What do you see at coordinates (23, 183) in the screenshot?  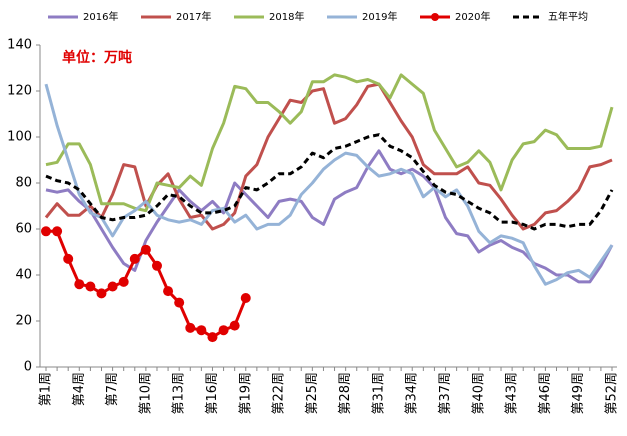 I see `y-tick-label: 80` at bounding box center [23, 183].